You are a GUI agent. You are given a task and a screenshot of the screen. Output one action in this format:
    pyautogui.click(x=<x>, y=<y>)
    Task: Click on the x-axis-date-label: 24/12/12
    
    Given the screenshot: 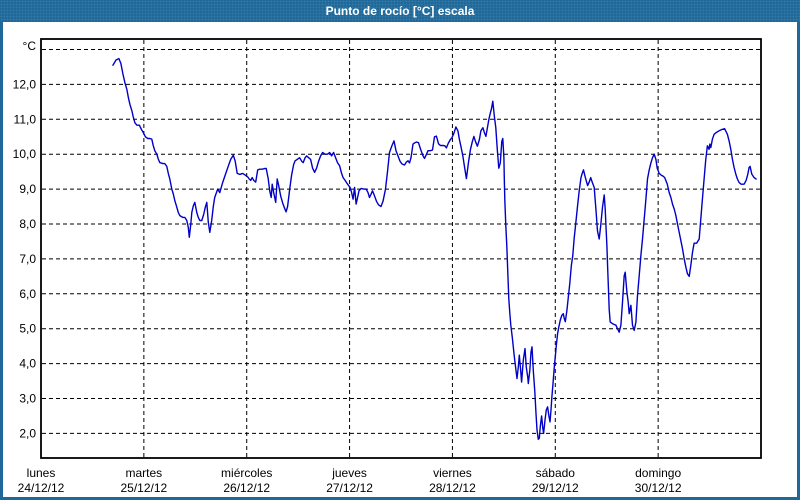 What is the action you would take?
    pyautogui.click(x=41, y=488)
    